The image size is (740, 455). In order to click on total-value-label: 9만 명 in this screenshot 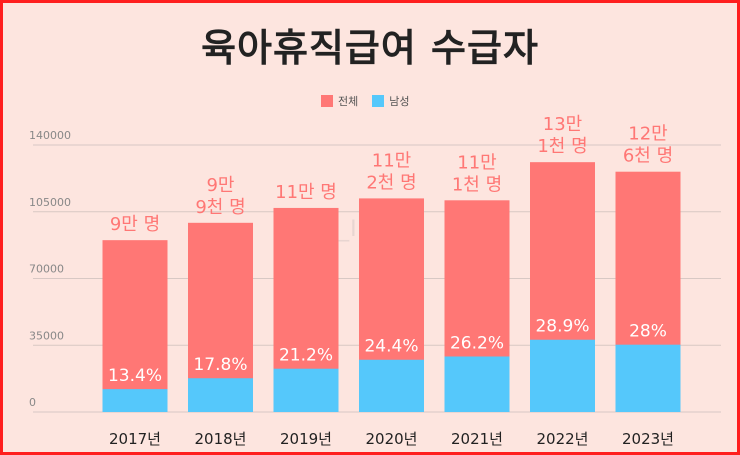, I will do `click(135, 224)`.